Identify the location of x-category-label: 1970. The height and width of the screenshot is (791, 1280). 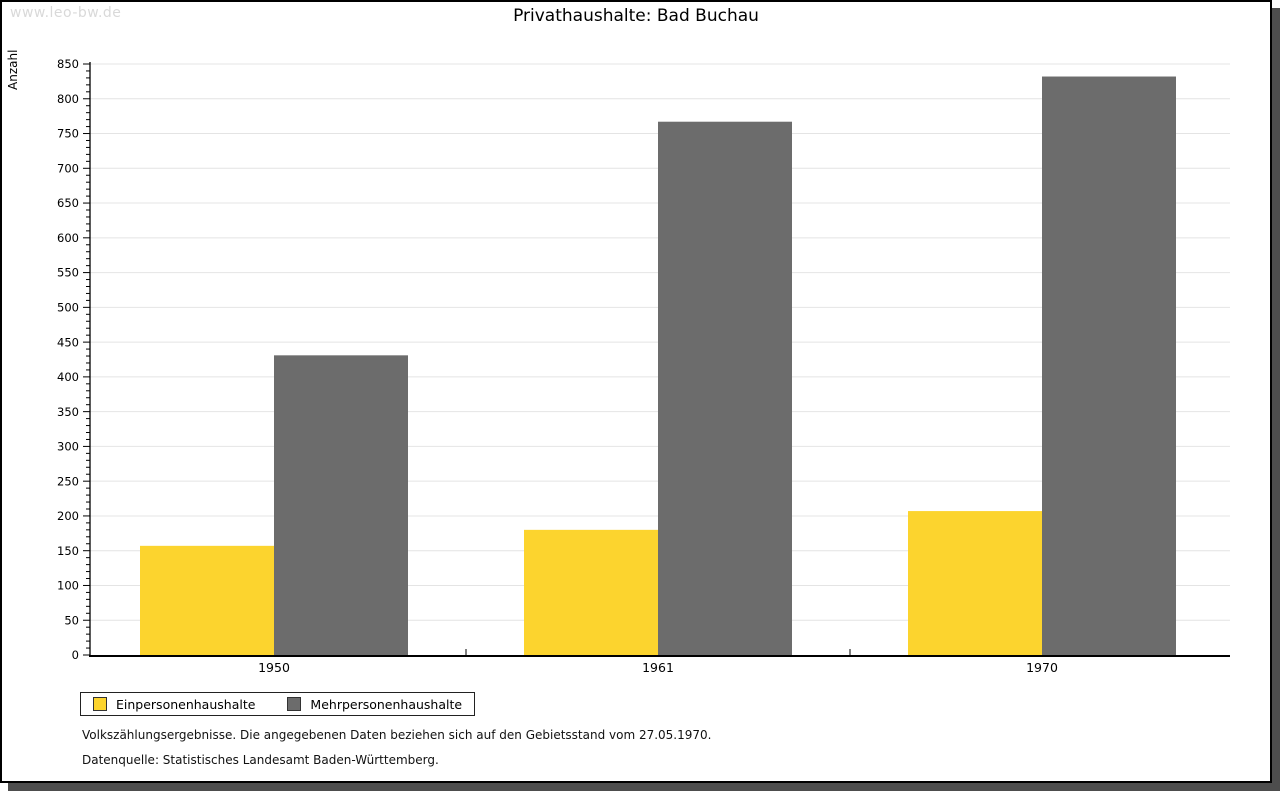
(1042, 667).